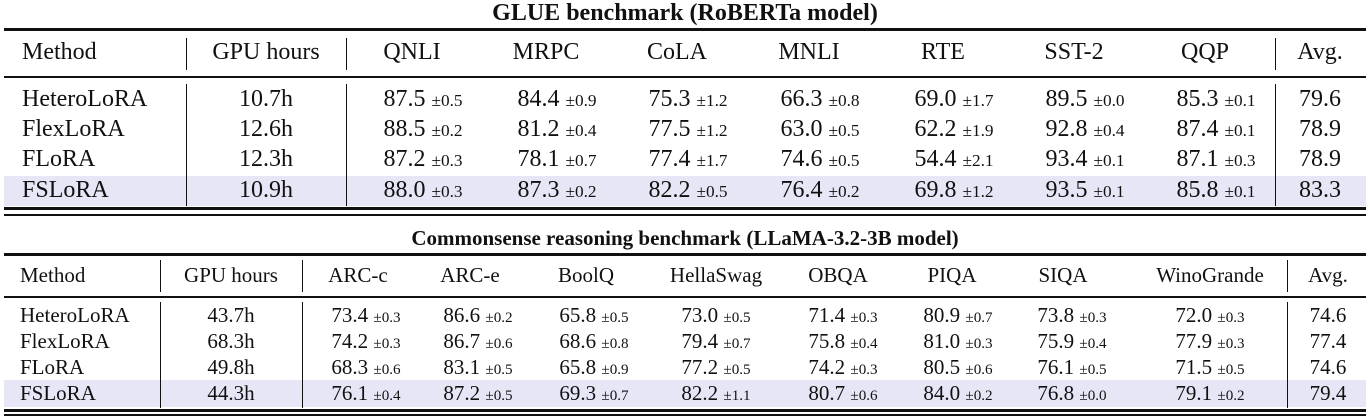 The height and width of the screenshot is (420, 1370). I want to click on score-obqa: 75.8 ±0.4, so click(843, 341).